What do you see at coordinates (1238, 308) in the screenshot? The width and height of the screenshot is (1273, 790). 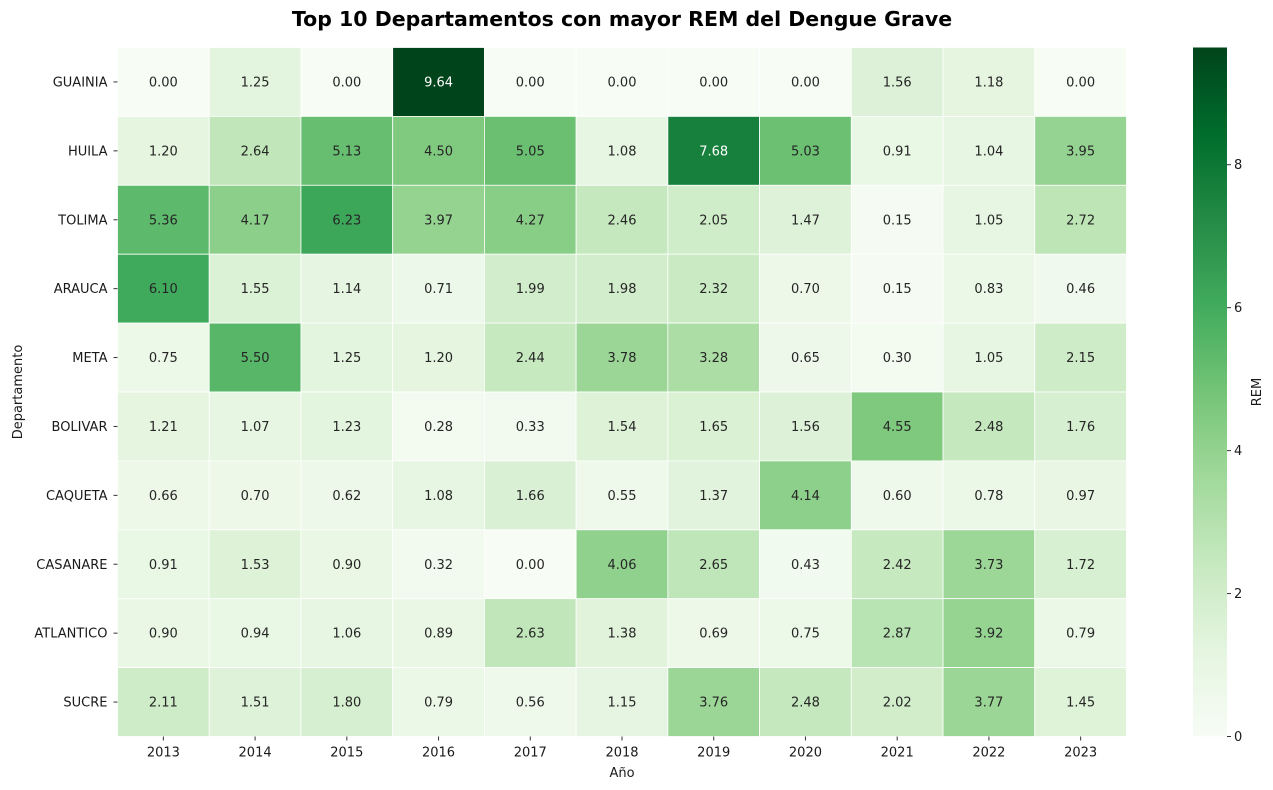 I see `colorbar-tick-label: 6` at bounding box center [1238, 308].